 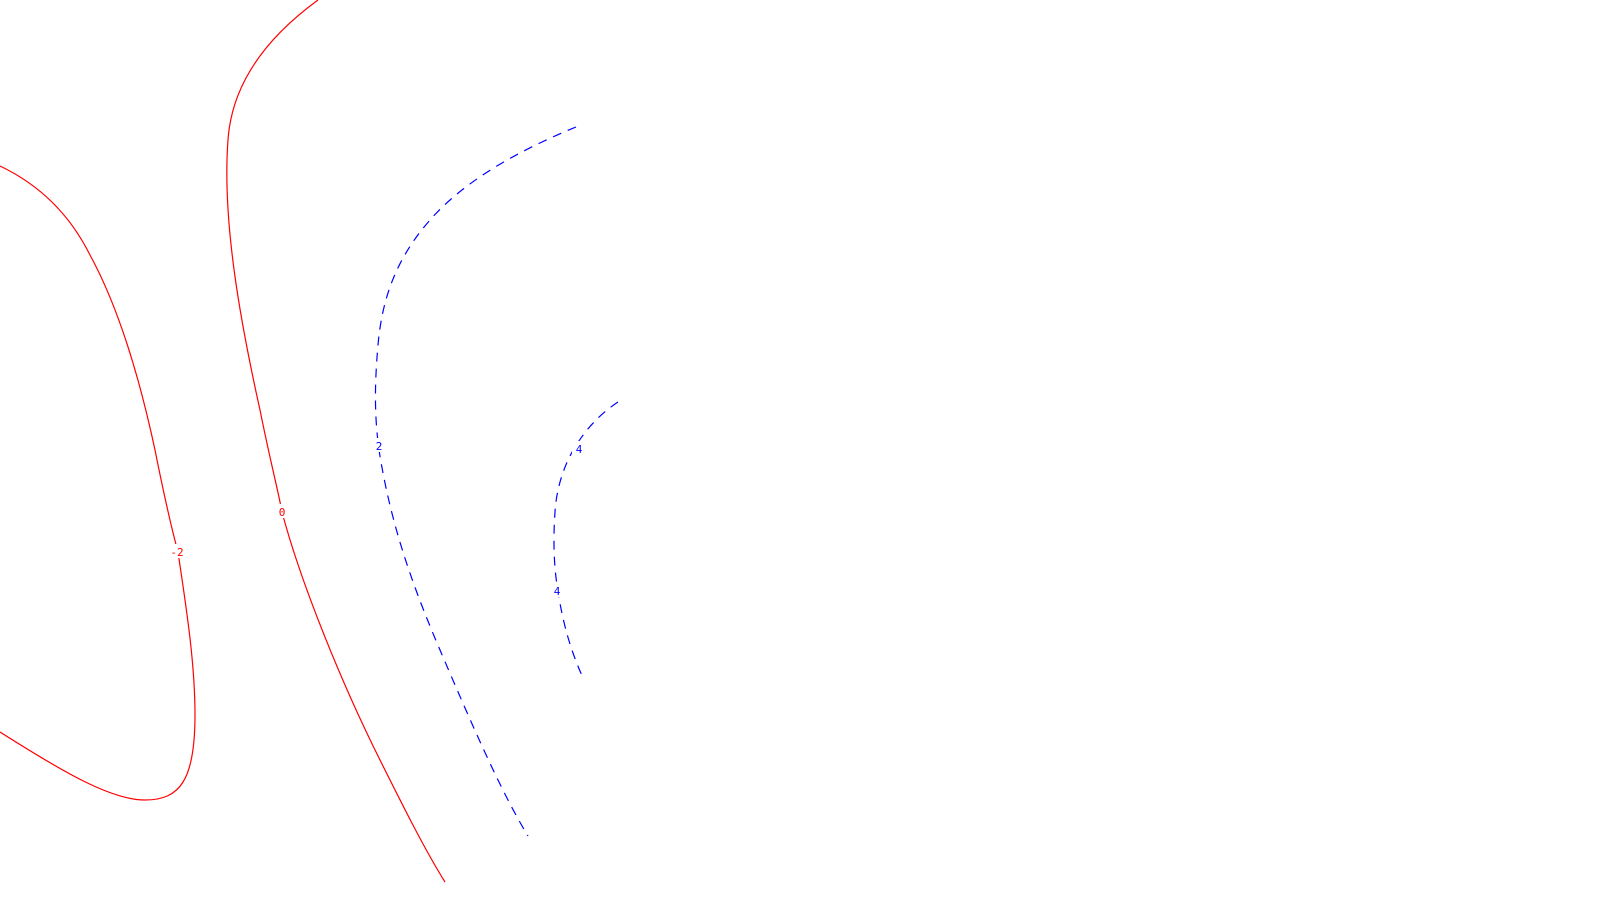 I want to click on contour-label-4-1: 4, so click(x=557, y=591).